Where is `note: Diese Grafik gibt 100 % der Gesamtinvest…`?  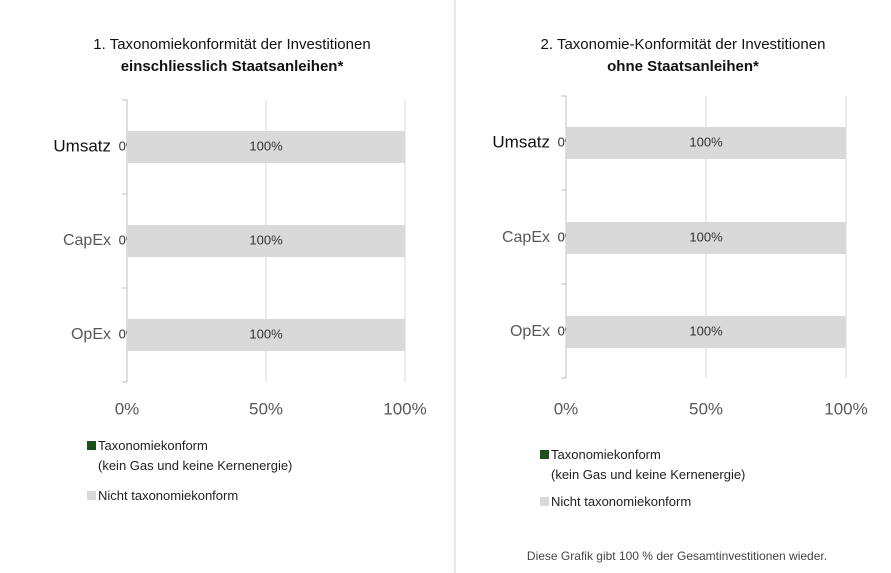 note: Diese Grafik gibt 100 % der Gesamtinvest… is located at coordinates (677, 556).